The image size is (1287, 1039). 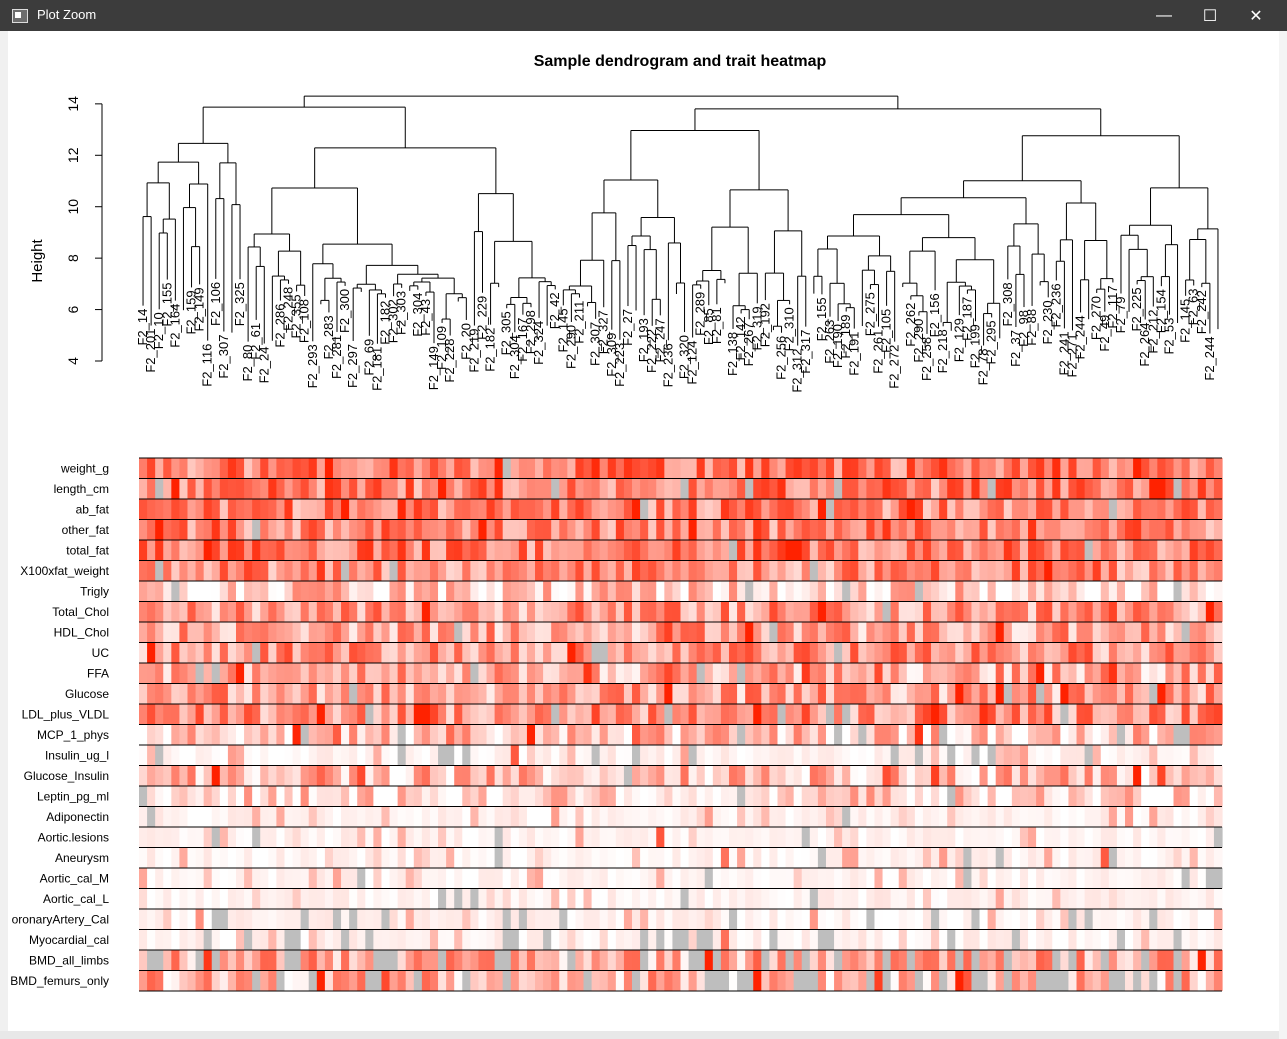 What do you see at coordinates (1210, 16) in the screenshot?
I see `maximize-button: ☐` at bounding box center [1210, 16].